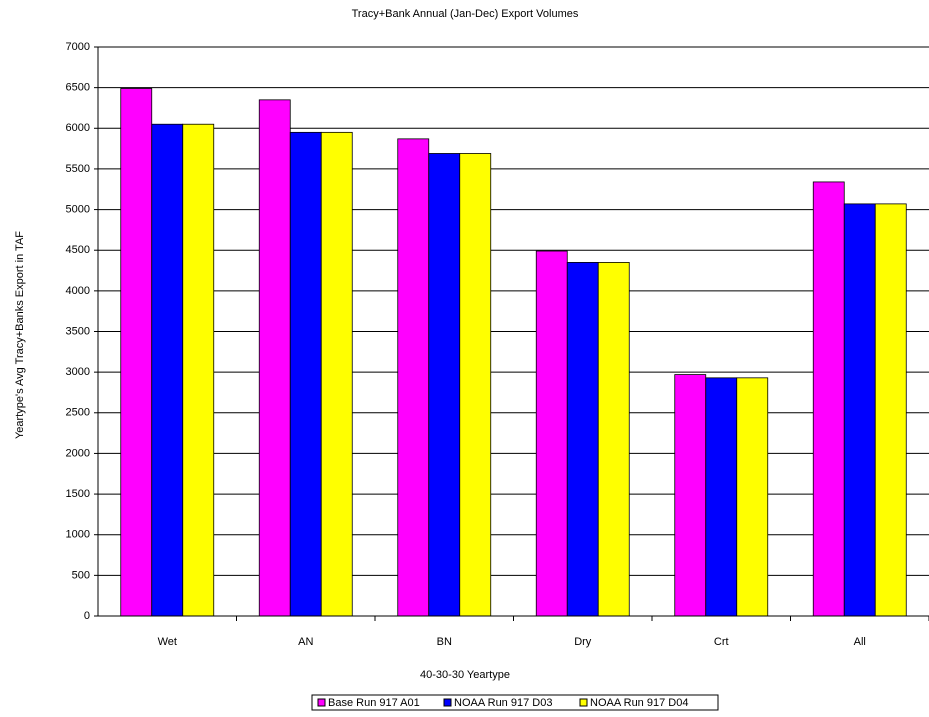 This screenshot has width=929, height=717. Describe the element at coordinates (503, 703) in the screenshot. I see `legend-label: NOAA Run 917 D03` at that location.